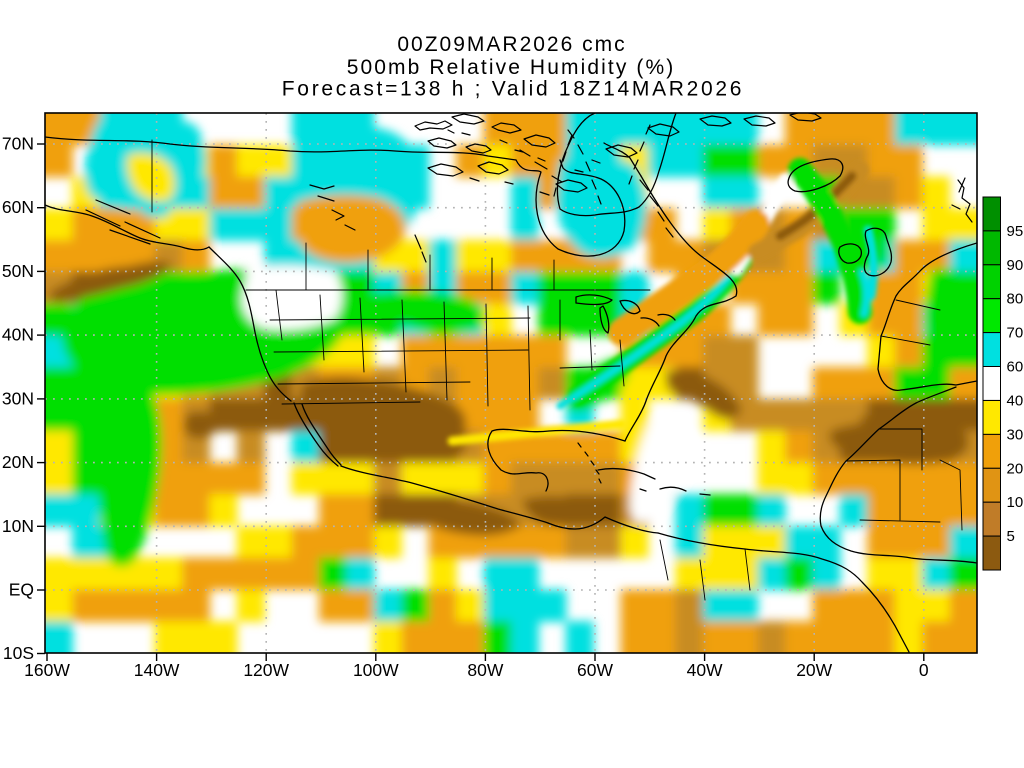  What do you see at coordinates (18, 526) in the screenshot?
I see `svg-text: 10N` at bounding box center [18, 526].